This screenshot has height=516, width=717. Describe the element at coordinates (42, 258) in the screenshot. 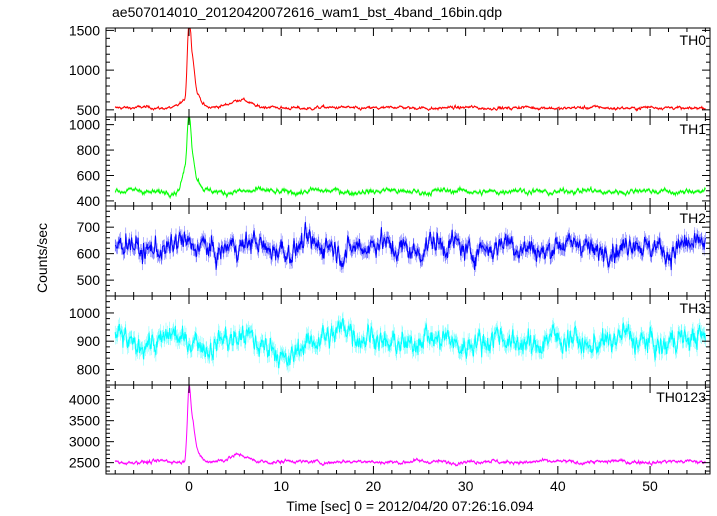

I see `y-axis-label: Counts/sec` at that location.